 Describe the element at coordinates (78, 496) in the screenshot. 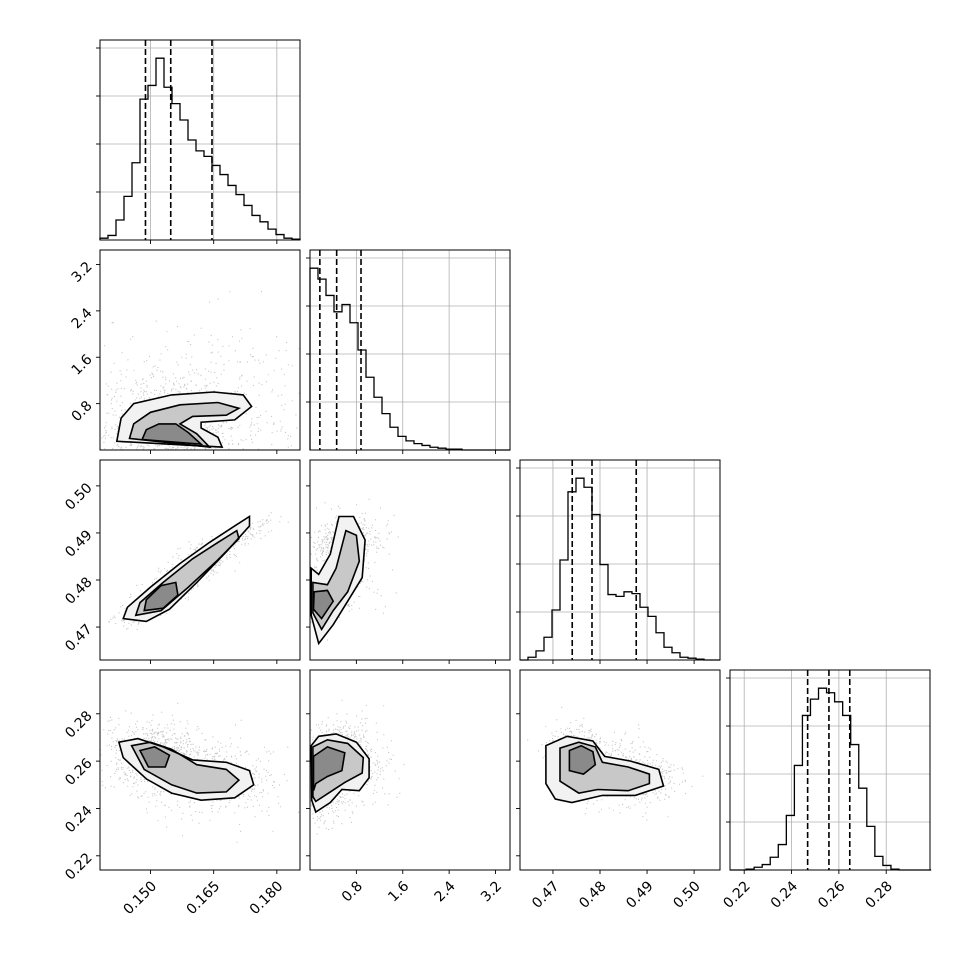

I see `y-tick-label: 0.50` at that location.